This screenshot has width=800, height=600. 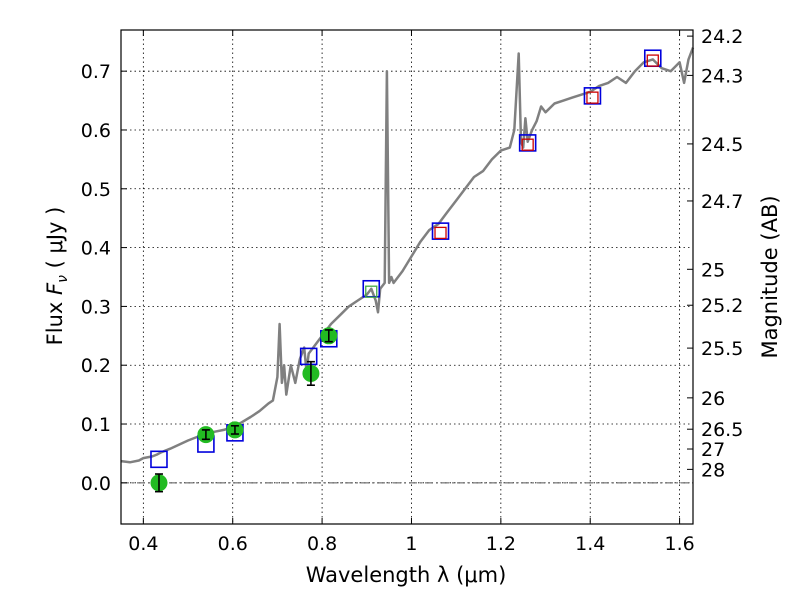 I want to click on magnitude-tick-label: 27, so click(x=713, y=450).